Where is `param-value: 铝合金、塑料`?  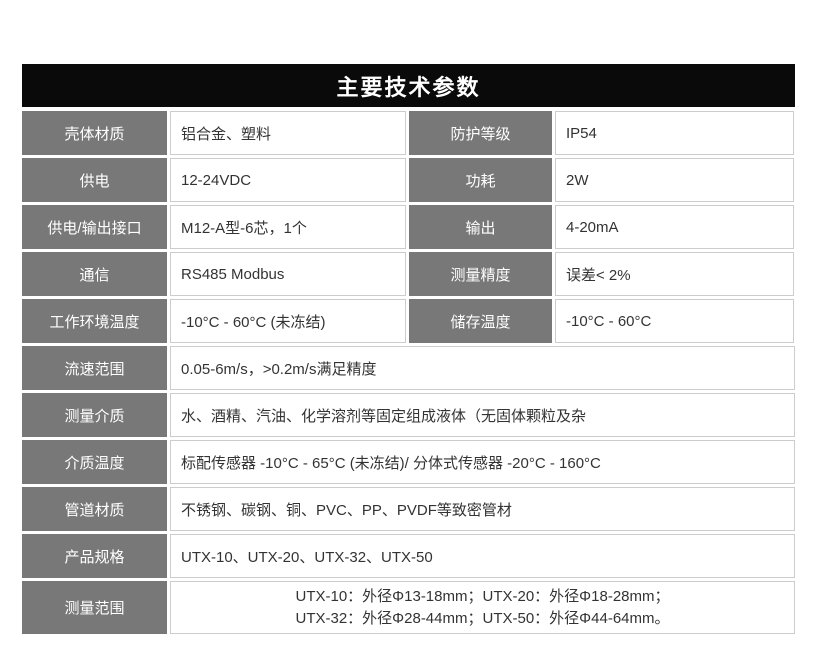
param-value: 铝合金、塑料 is located at coordinates (288, 133).